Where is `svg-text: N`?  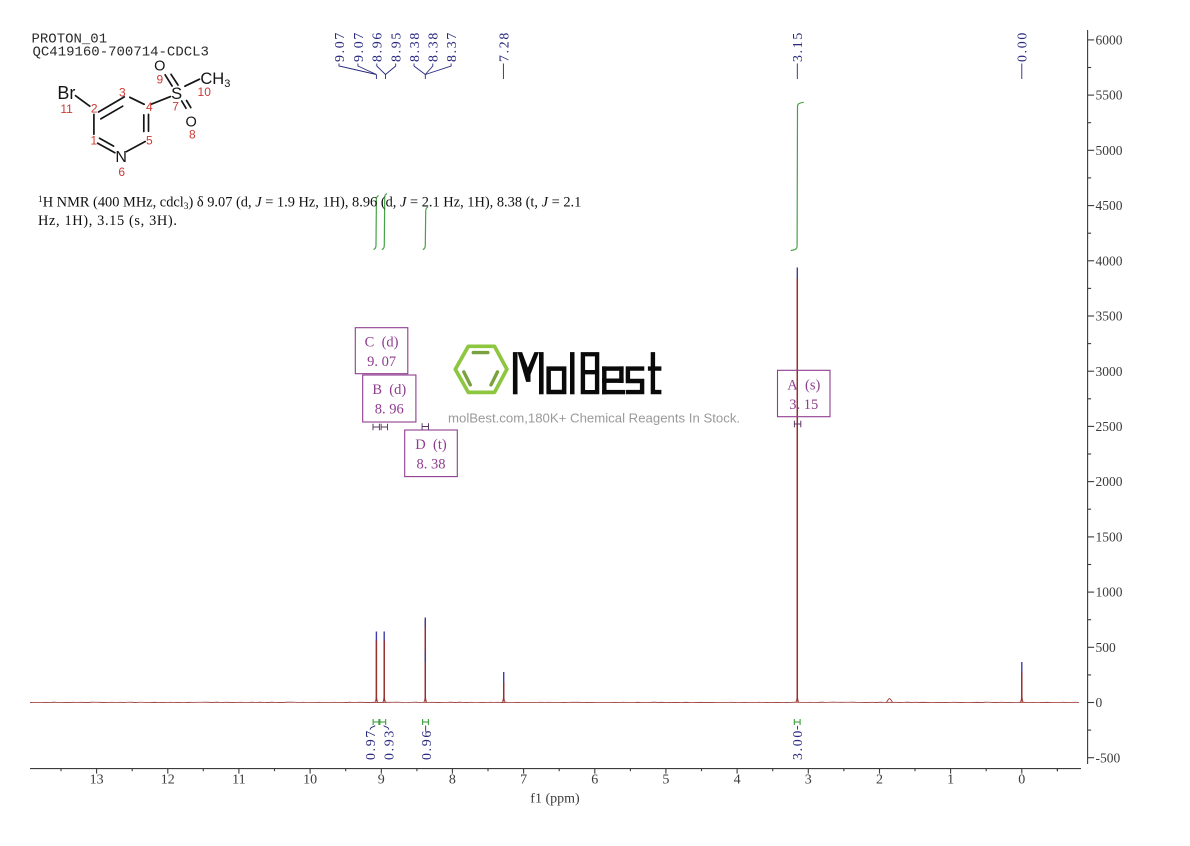
svg-text: N is located at coordinates (121, 157).